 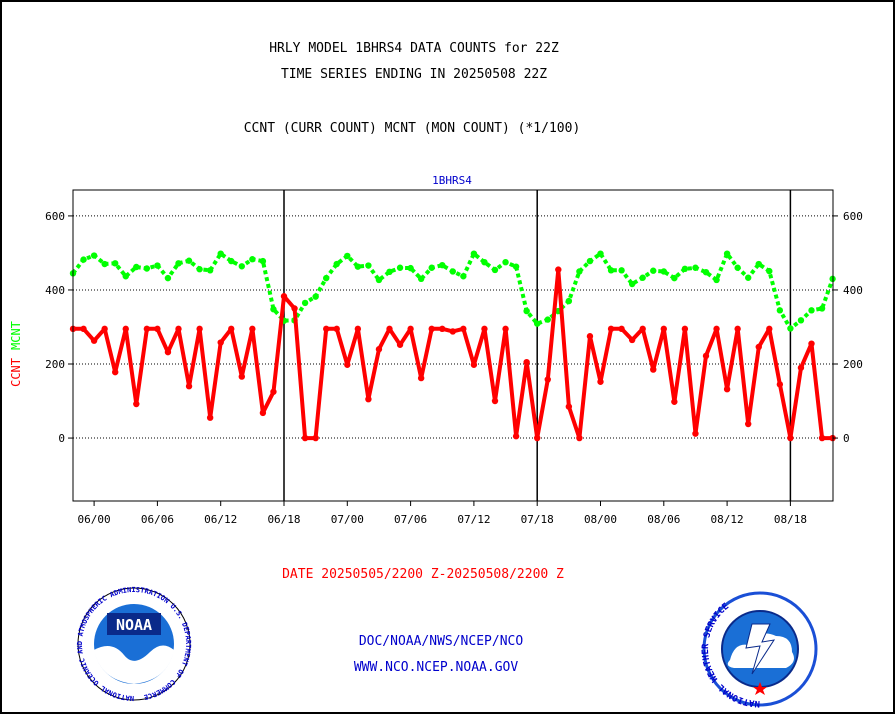 I want to click on noaa-bird-icon, so click(x=134, y=664).